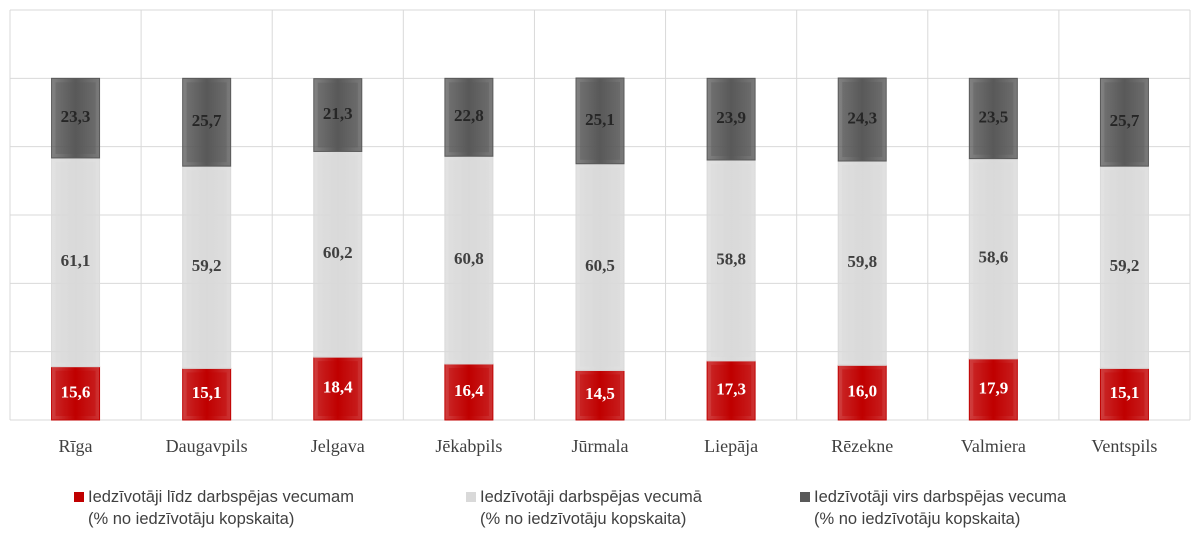 This screenshot has height=534, width=1192. What do you see at coordinates (76, 446) in the screenshot?
I see `x-tick-label: Rīga` at bounding box center [76, 446].